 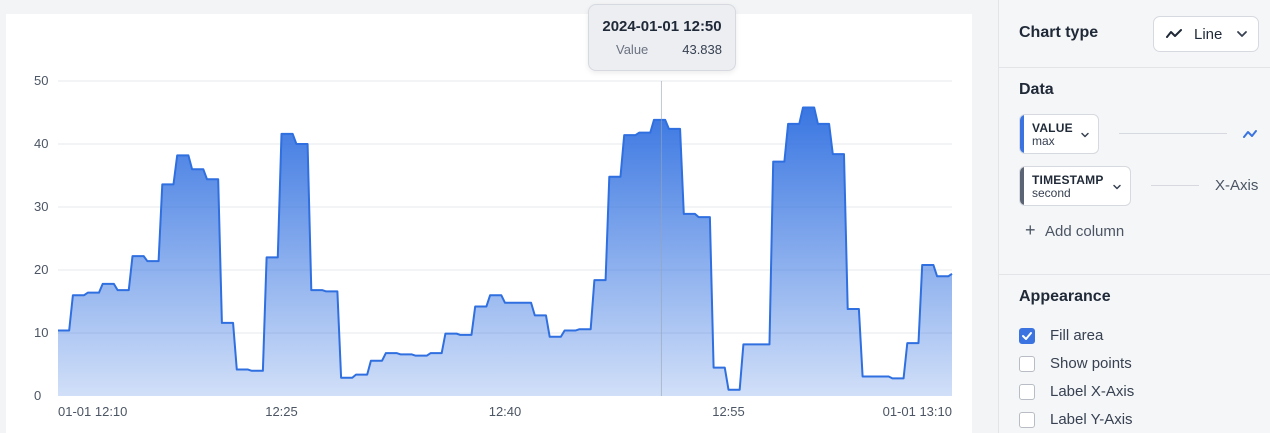 I want to click on label-x-axis-label: Label X-Axis, so click(x=1092, y=391).